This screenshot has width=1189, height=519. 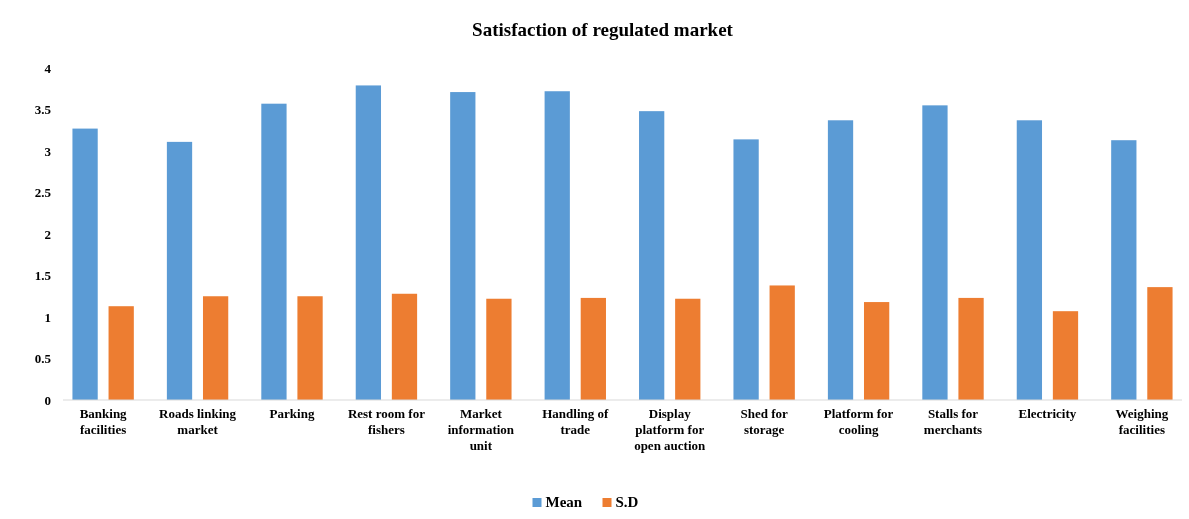 What do you see at coordinates (198, 421) in the screenshot?
I see `x-tick-label: Roads linking market` at bounding box center [198, 421].